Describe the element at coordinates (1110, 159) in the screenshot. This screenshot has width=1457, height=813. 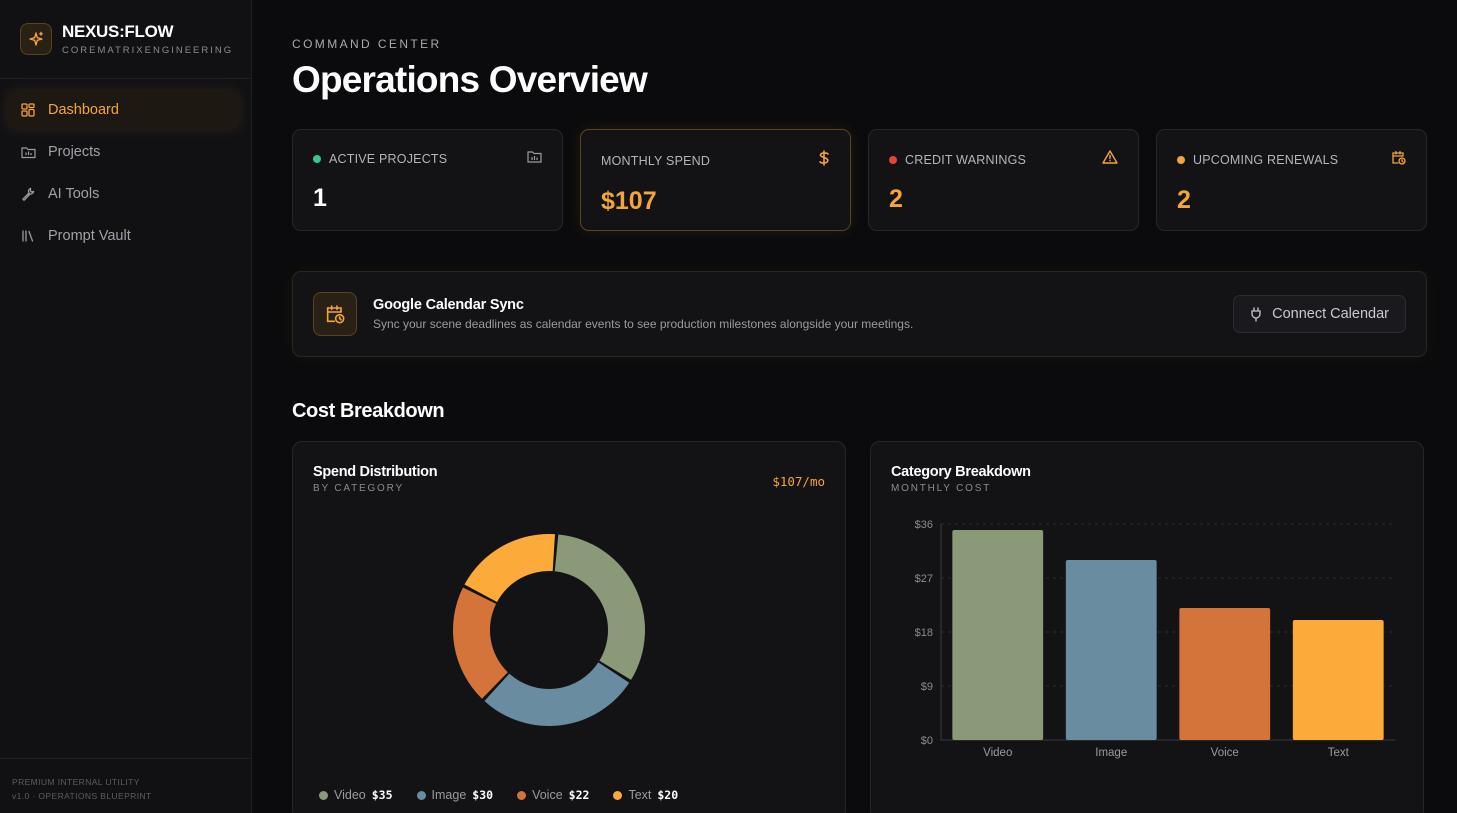
I see `warning-icon` at that location.